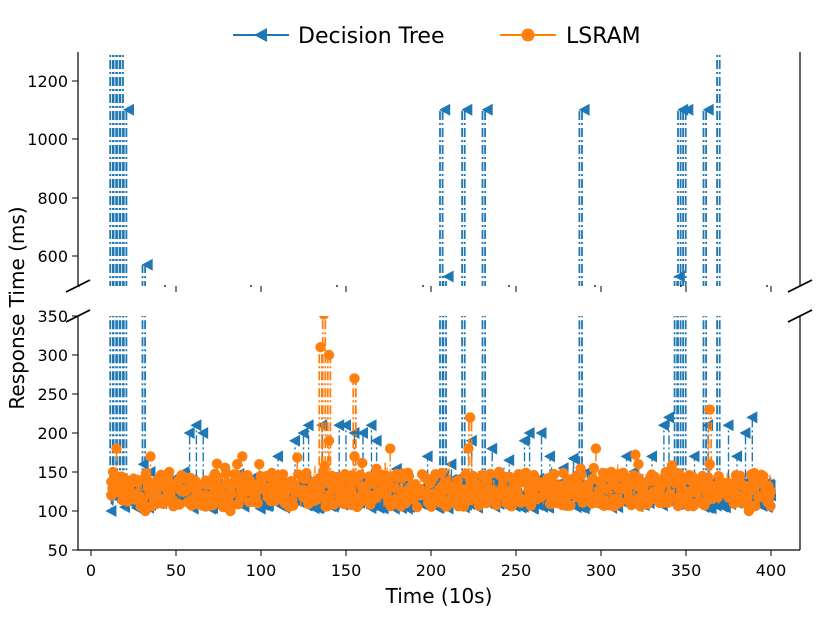  Describe the element at coordinates (346, 570) in the screenshot. I see `x-tick-label: 150` at that location.